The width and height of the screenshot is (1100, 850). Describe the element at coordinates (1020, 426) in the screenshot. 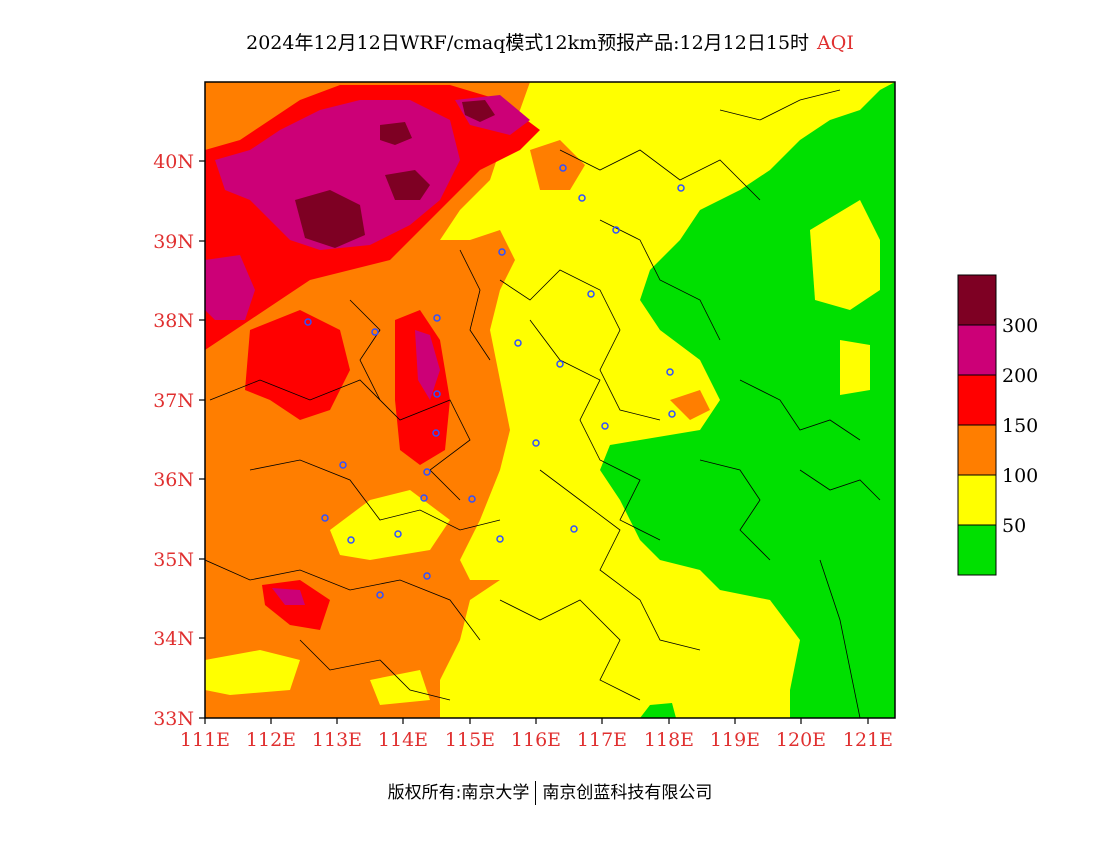

I see `colorbar-label: 150` at that location.